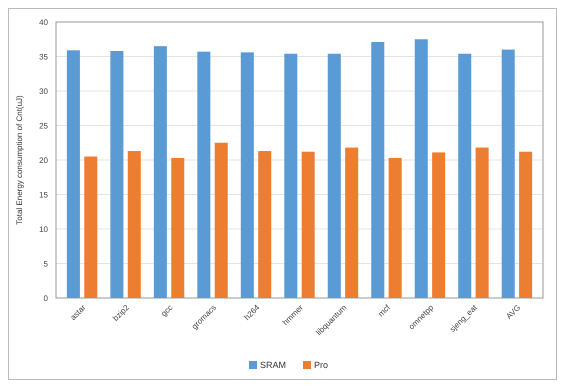 The width and height of the screenshot is (565, 389). What do you see at coordinates (166, 310) in the screenshot?
I see `x-tick-label: gcc` at bounding box center [166, 310].